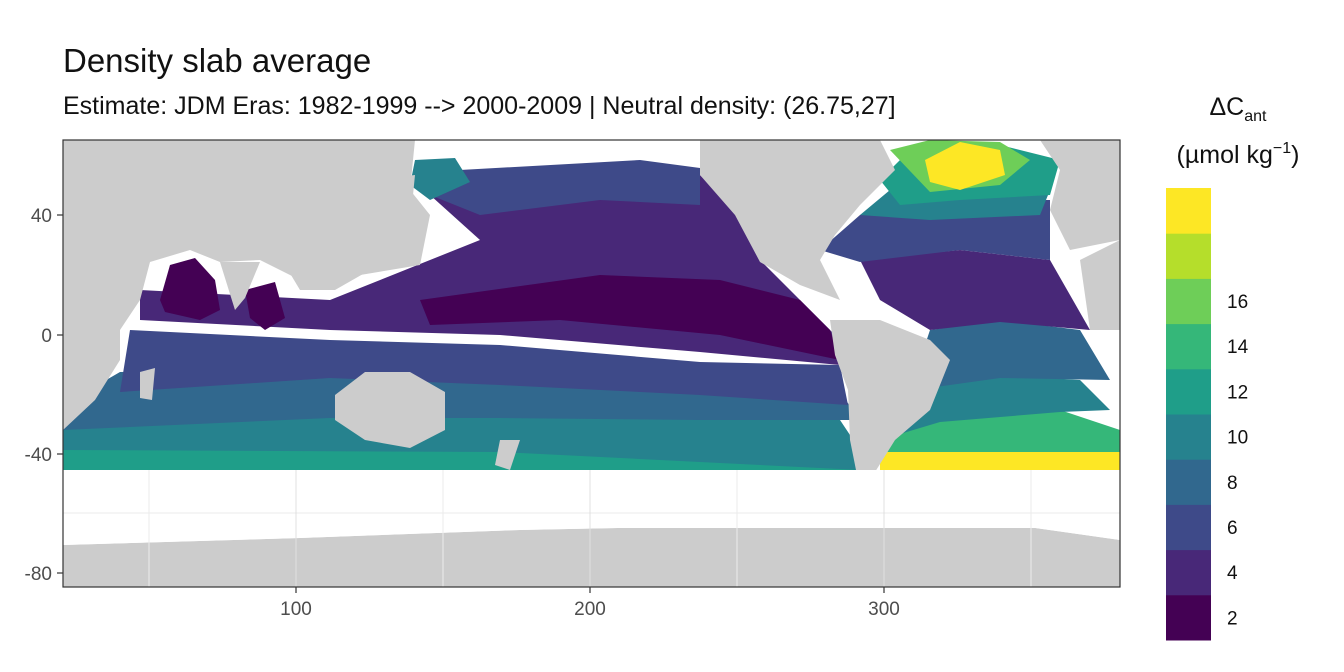 This screenshot has height=672, width=1344. Describe the element at coordinates (1080, 195) in the screenshot. I see `land-greenland-europe` at that location.